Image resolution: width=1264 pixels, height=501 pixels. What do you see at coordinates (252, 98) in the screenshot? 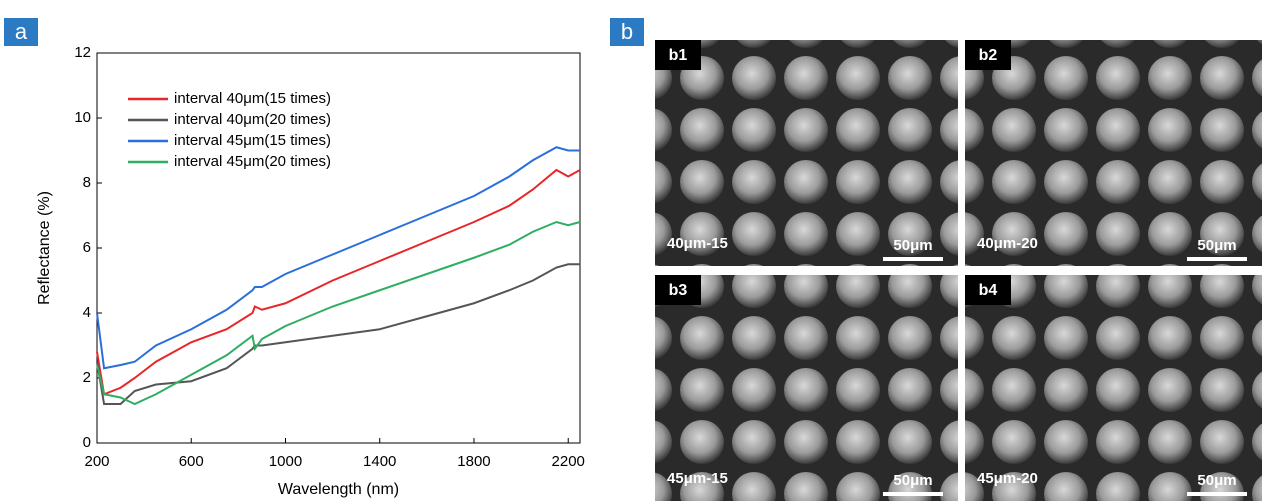
I see `legend-label: interval 40μm(15 times)` at bounding box center [252, 98].